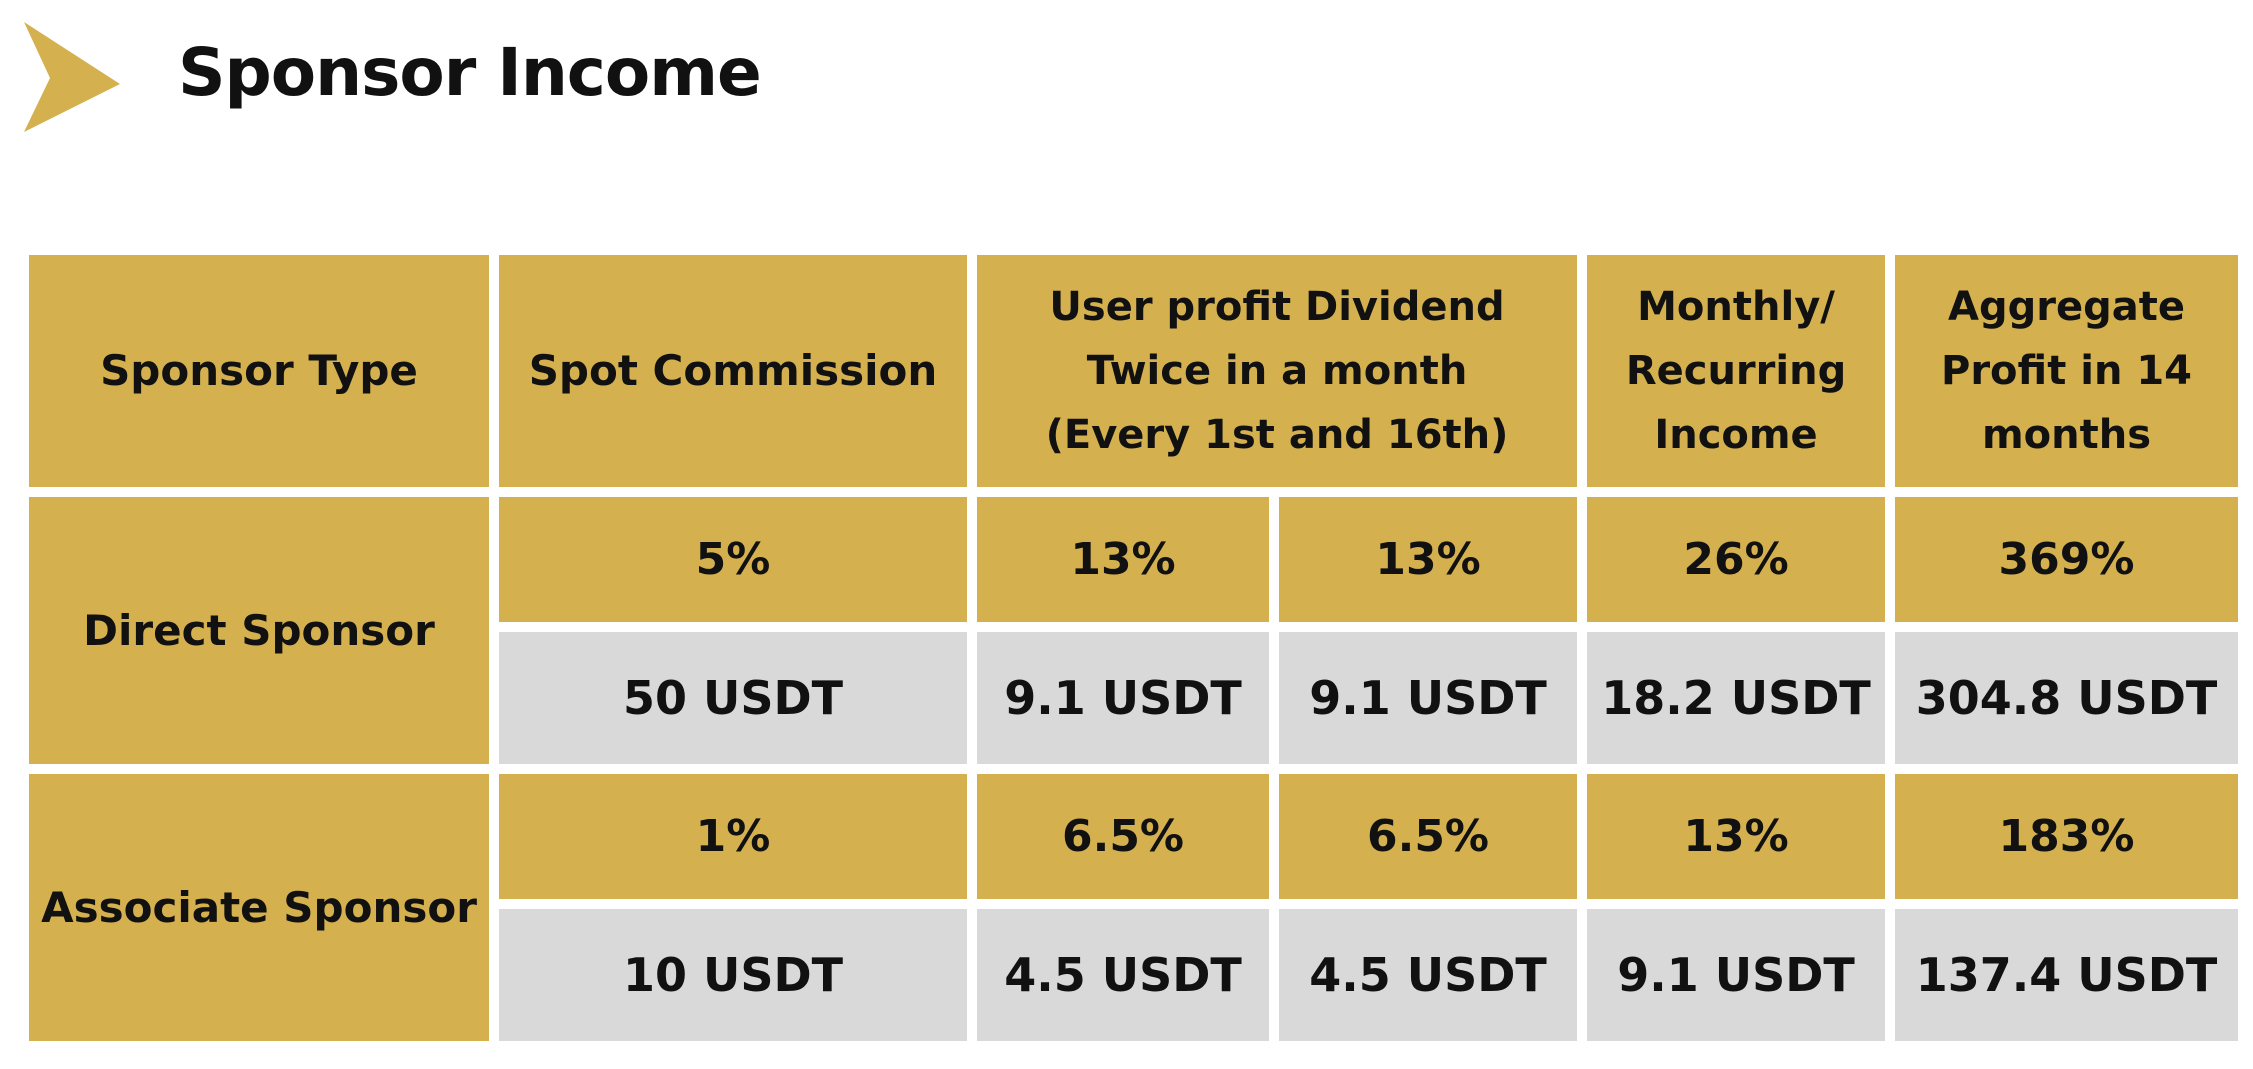 This screenshot has height=1069, width=2253. Describe the element at coordinates (733, 836) in the screenshot. I see `cell-associate-spot-percent: 1%` at that location.